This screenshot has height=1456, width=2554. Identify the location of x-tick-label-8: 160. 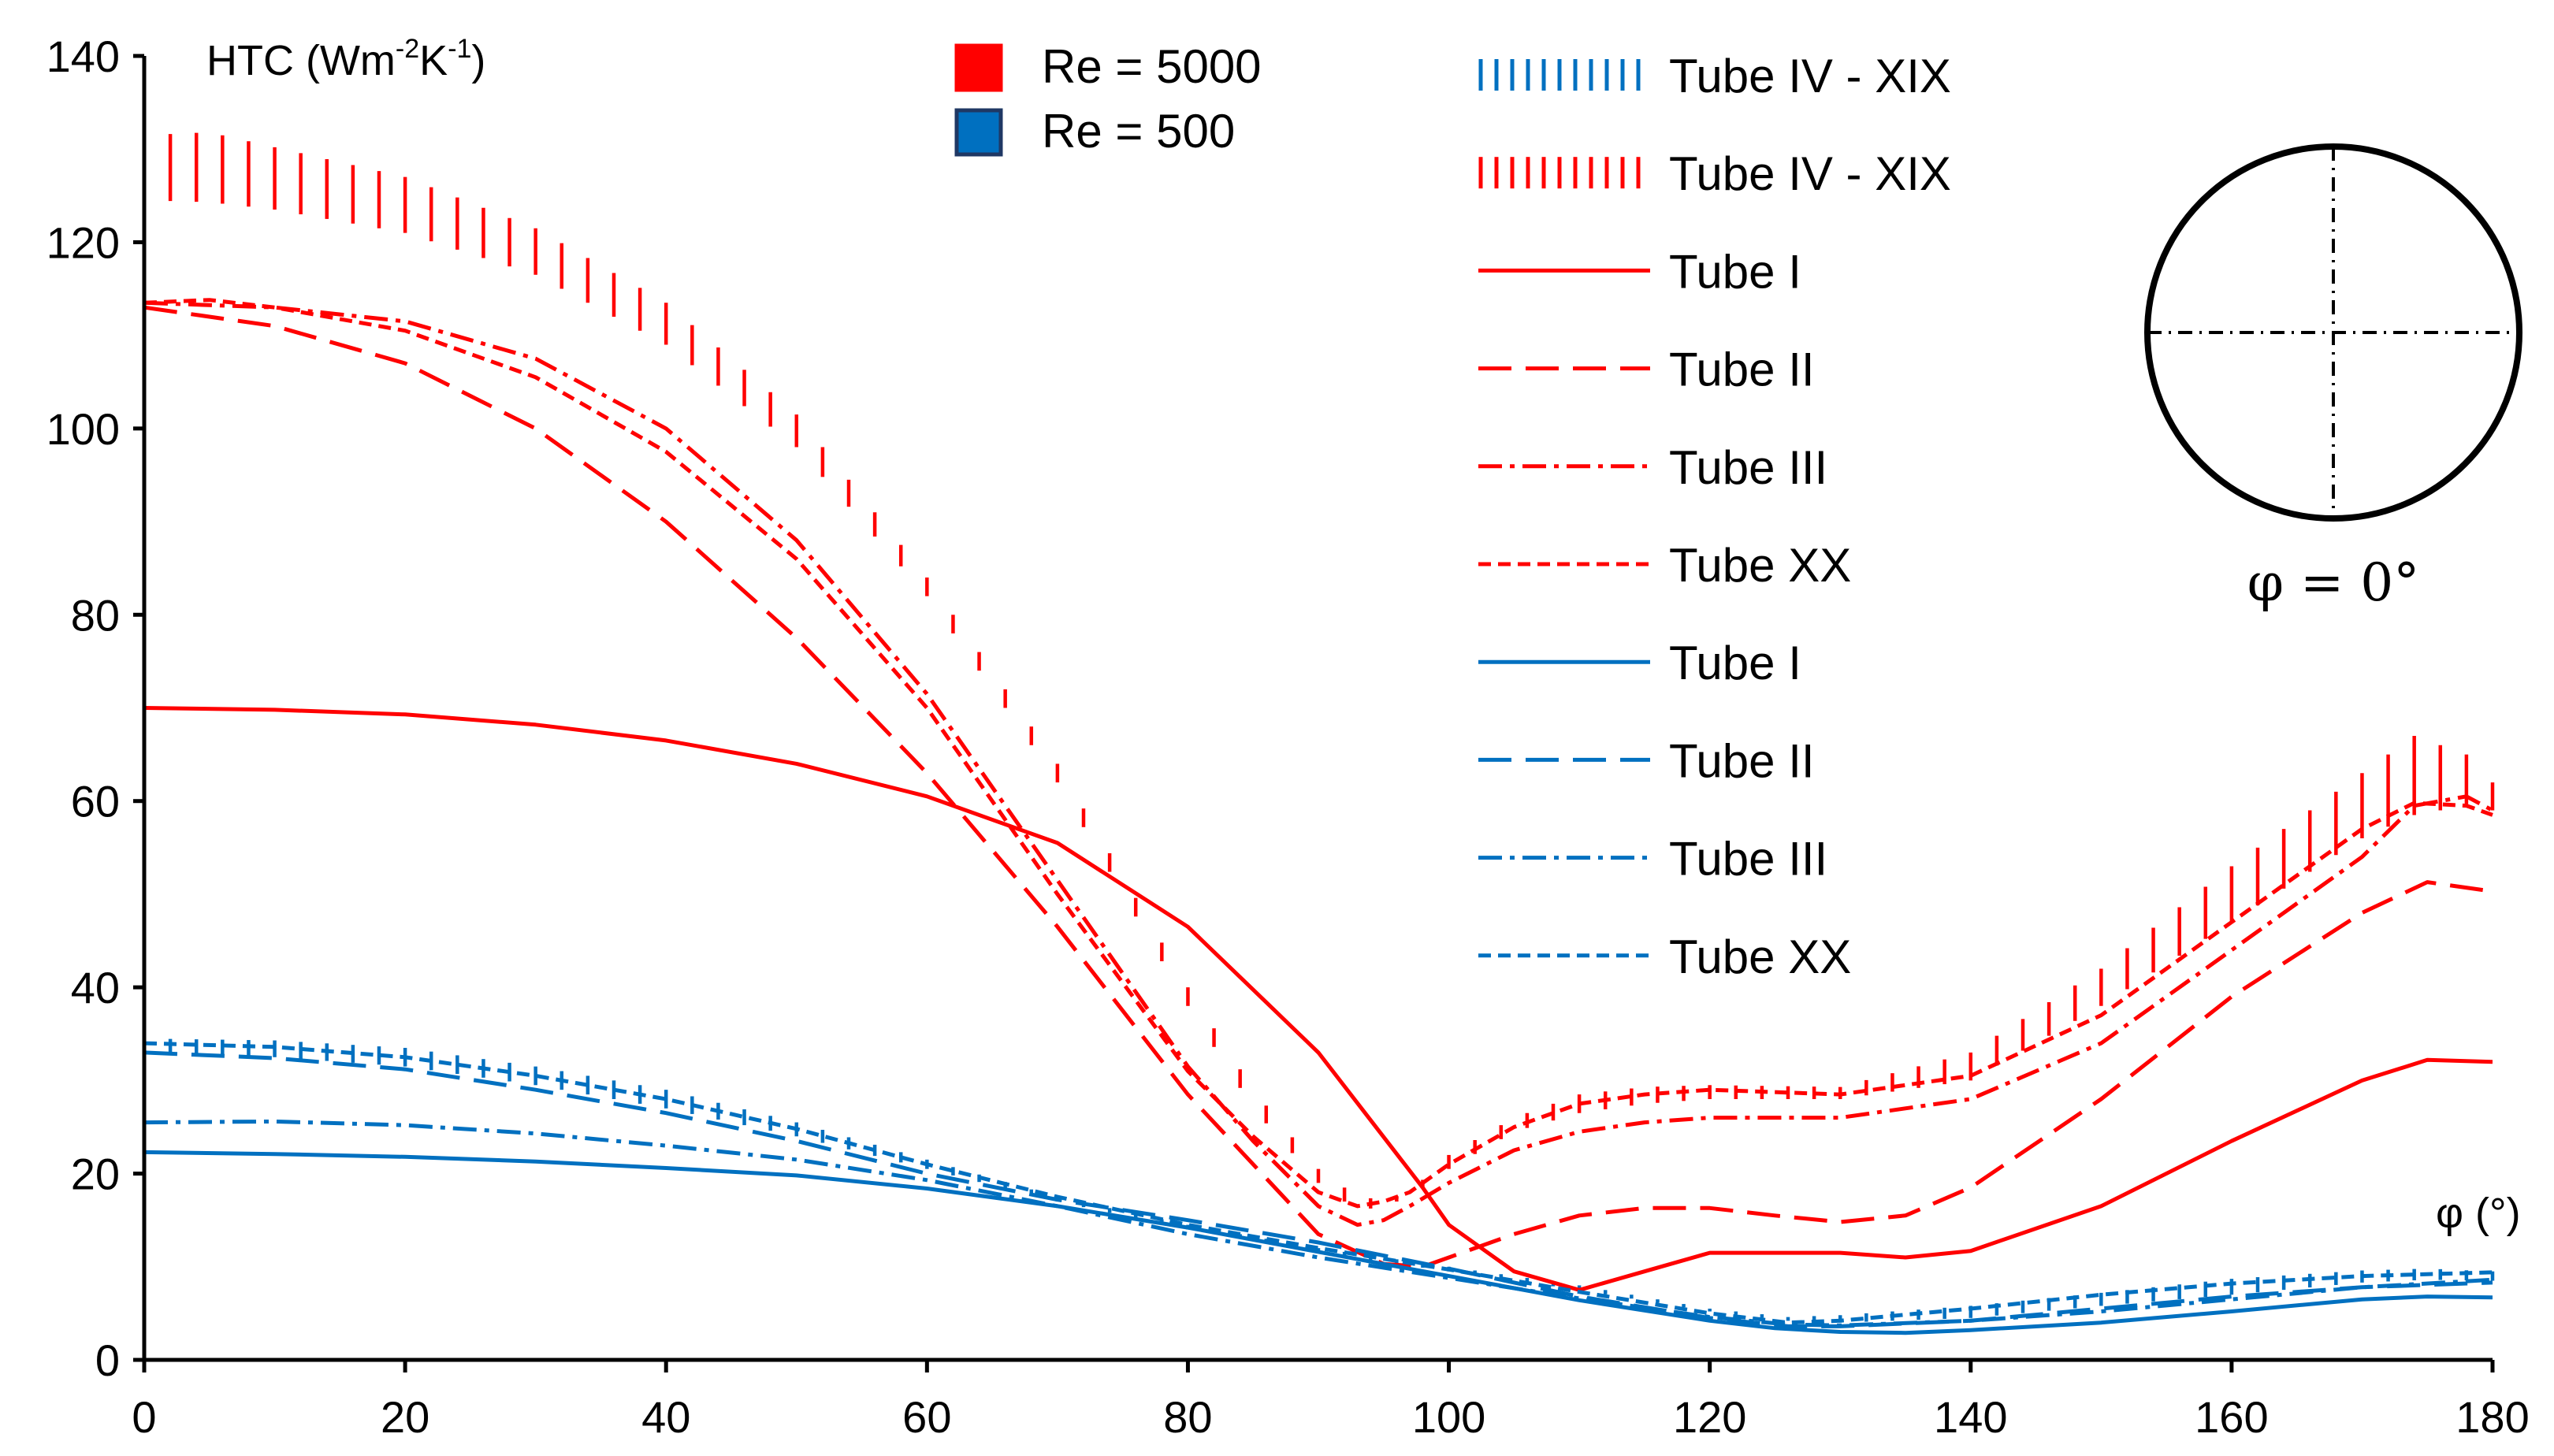
(2231, 1417).